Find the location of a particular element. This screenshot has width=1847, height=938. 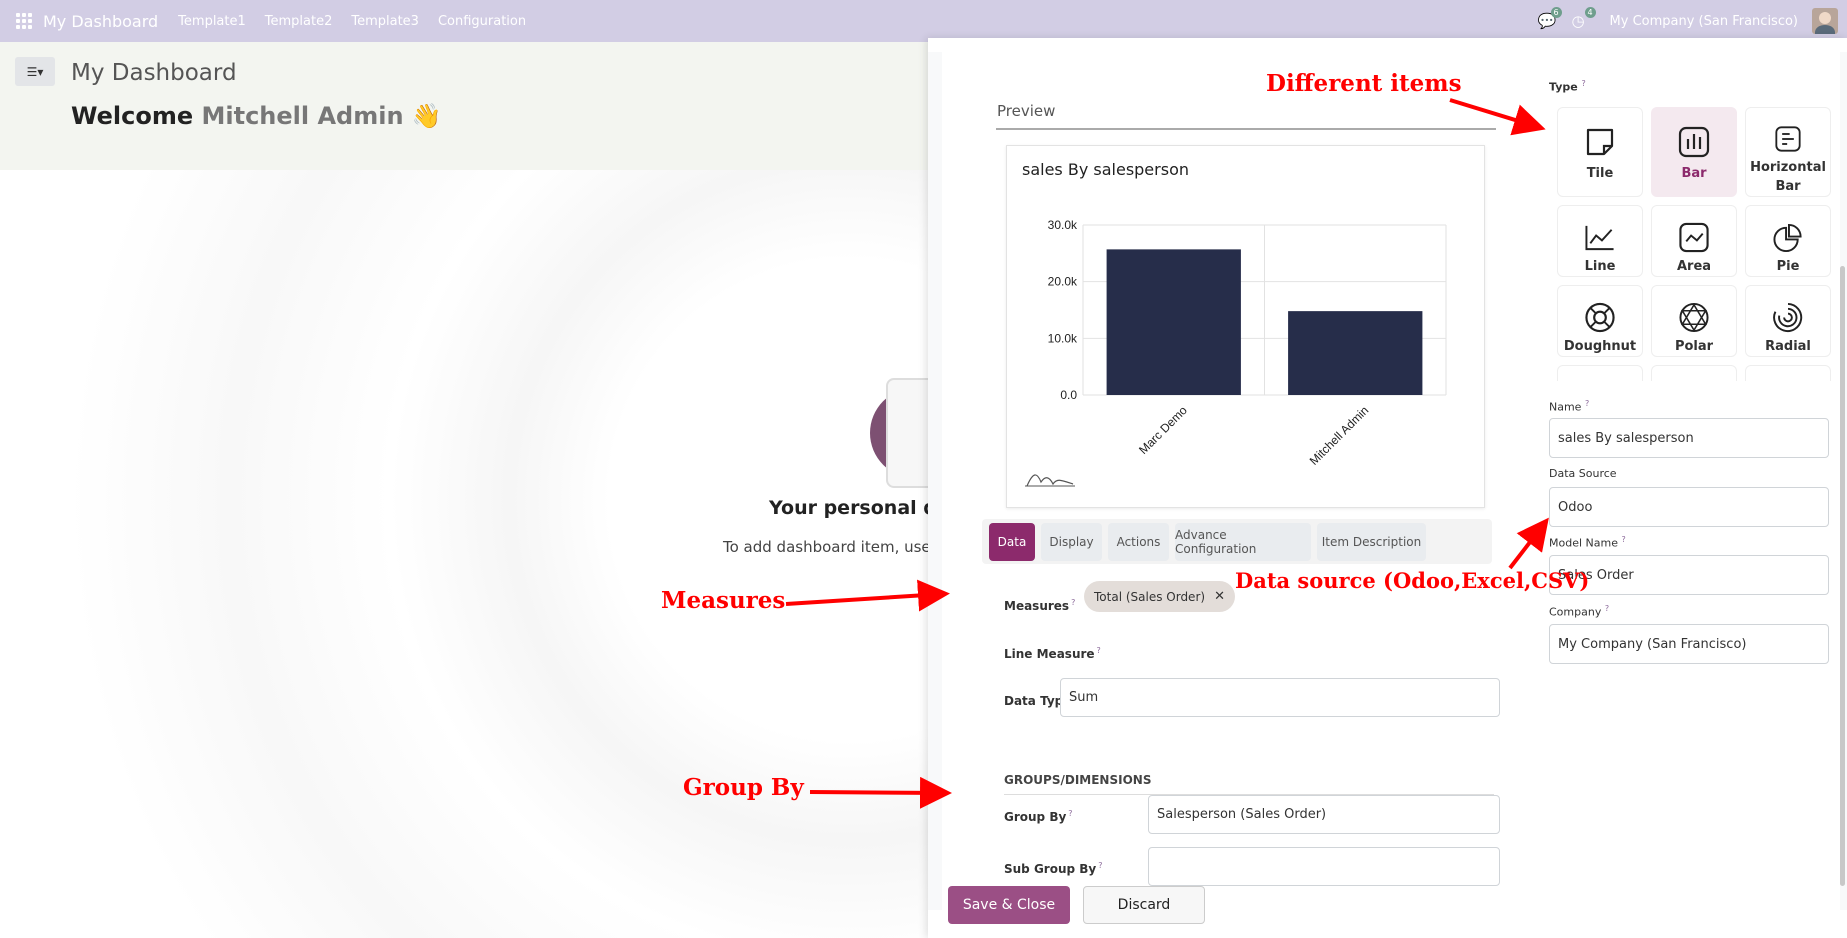

data-source-label: Data Source is located at coordinates (1583, 473).